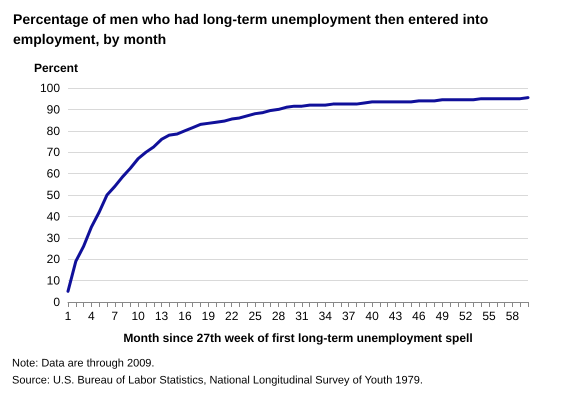 The height and width of the screenshot is (396, 580). Describe the element at coordinates (56, 68) in the screenshot. I see `y-axis-title: Percent` at that location.